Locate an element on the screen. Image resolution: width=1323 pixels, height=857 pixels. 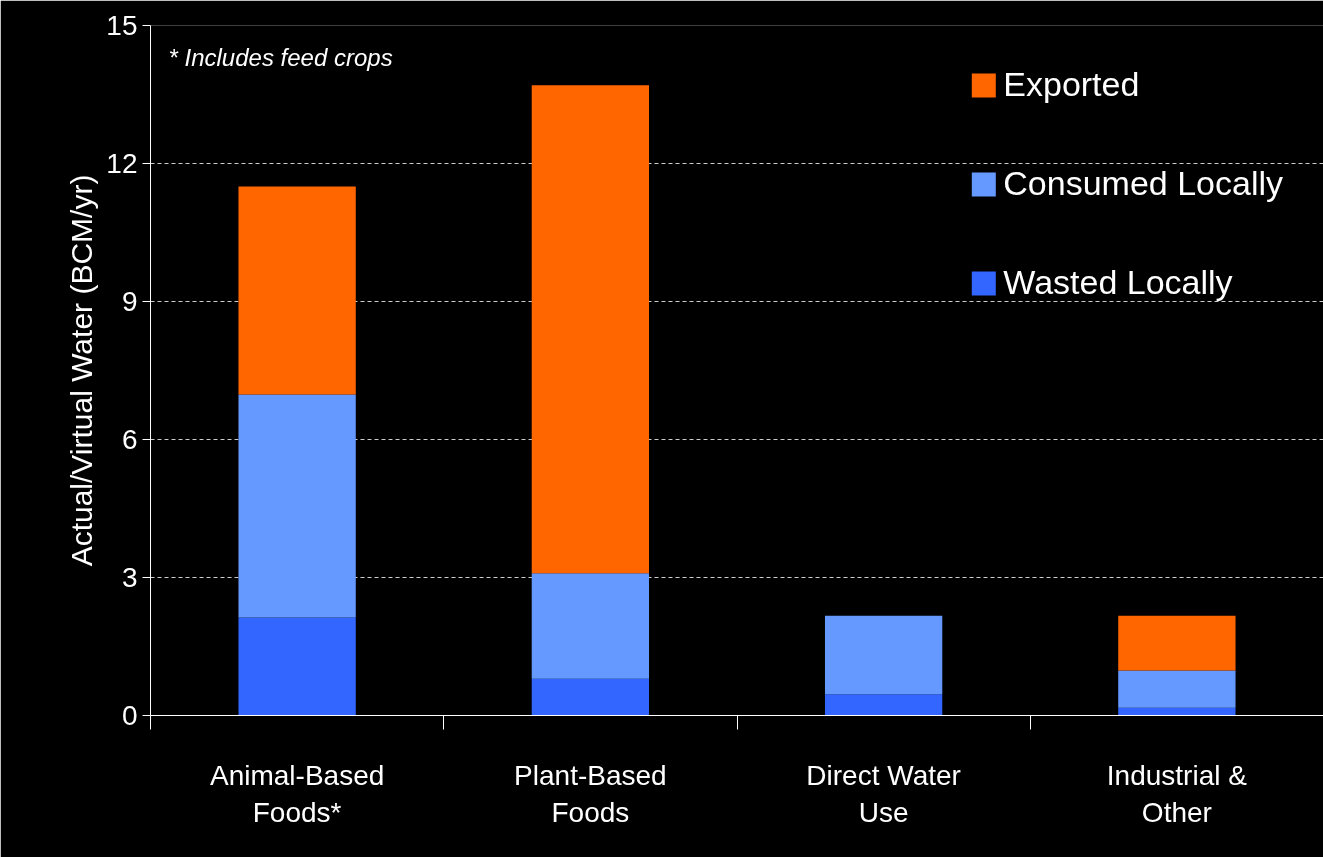
x-tick-label: Plant-Based Foods is located at coordinates (590, 793).